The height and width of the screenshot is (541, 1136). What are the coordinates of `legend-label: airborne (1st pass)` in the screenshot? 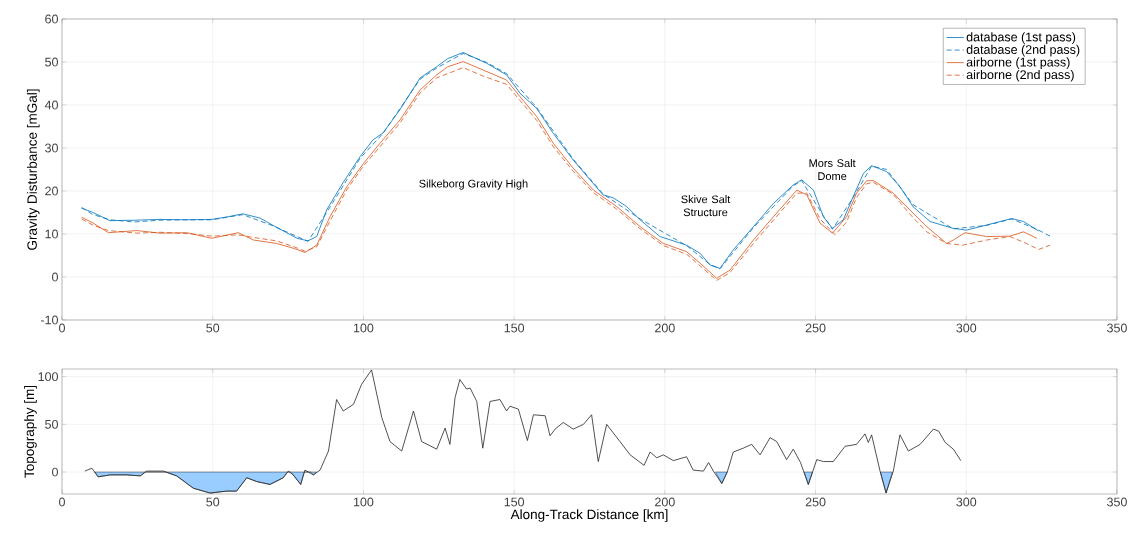 It's located at (1018, 63).